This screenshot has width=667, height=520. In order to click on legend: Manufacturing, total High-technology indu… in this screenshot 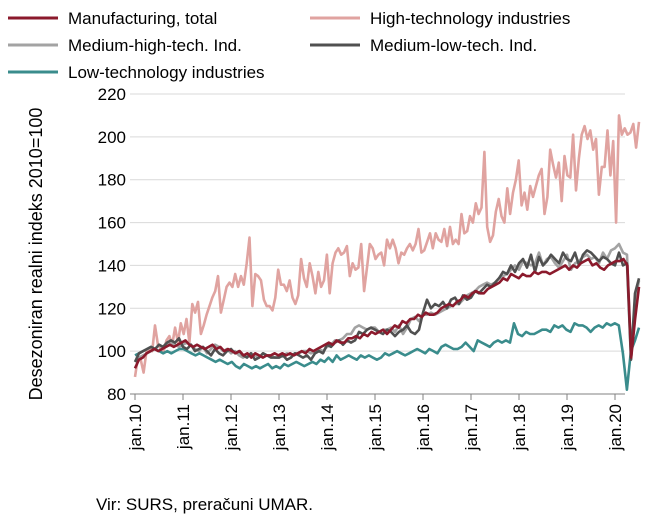, I will do `click(289, 45)`.